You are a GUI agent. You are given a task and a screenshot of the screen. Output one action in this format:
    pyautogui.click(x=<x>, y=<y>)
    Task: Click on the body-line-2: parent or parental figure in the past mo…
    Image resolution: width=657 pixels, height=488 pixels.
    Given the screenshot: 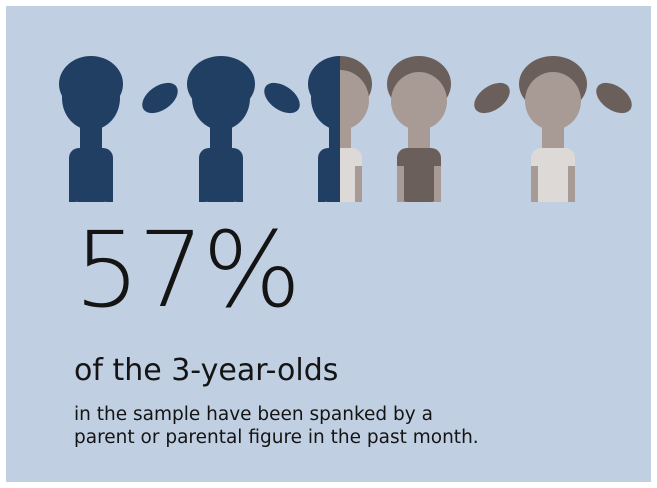 What is the action you would take?
    pyautogui.click(x=276, y=437)
    